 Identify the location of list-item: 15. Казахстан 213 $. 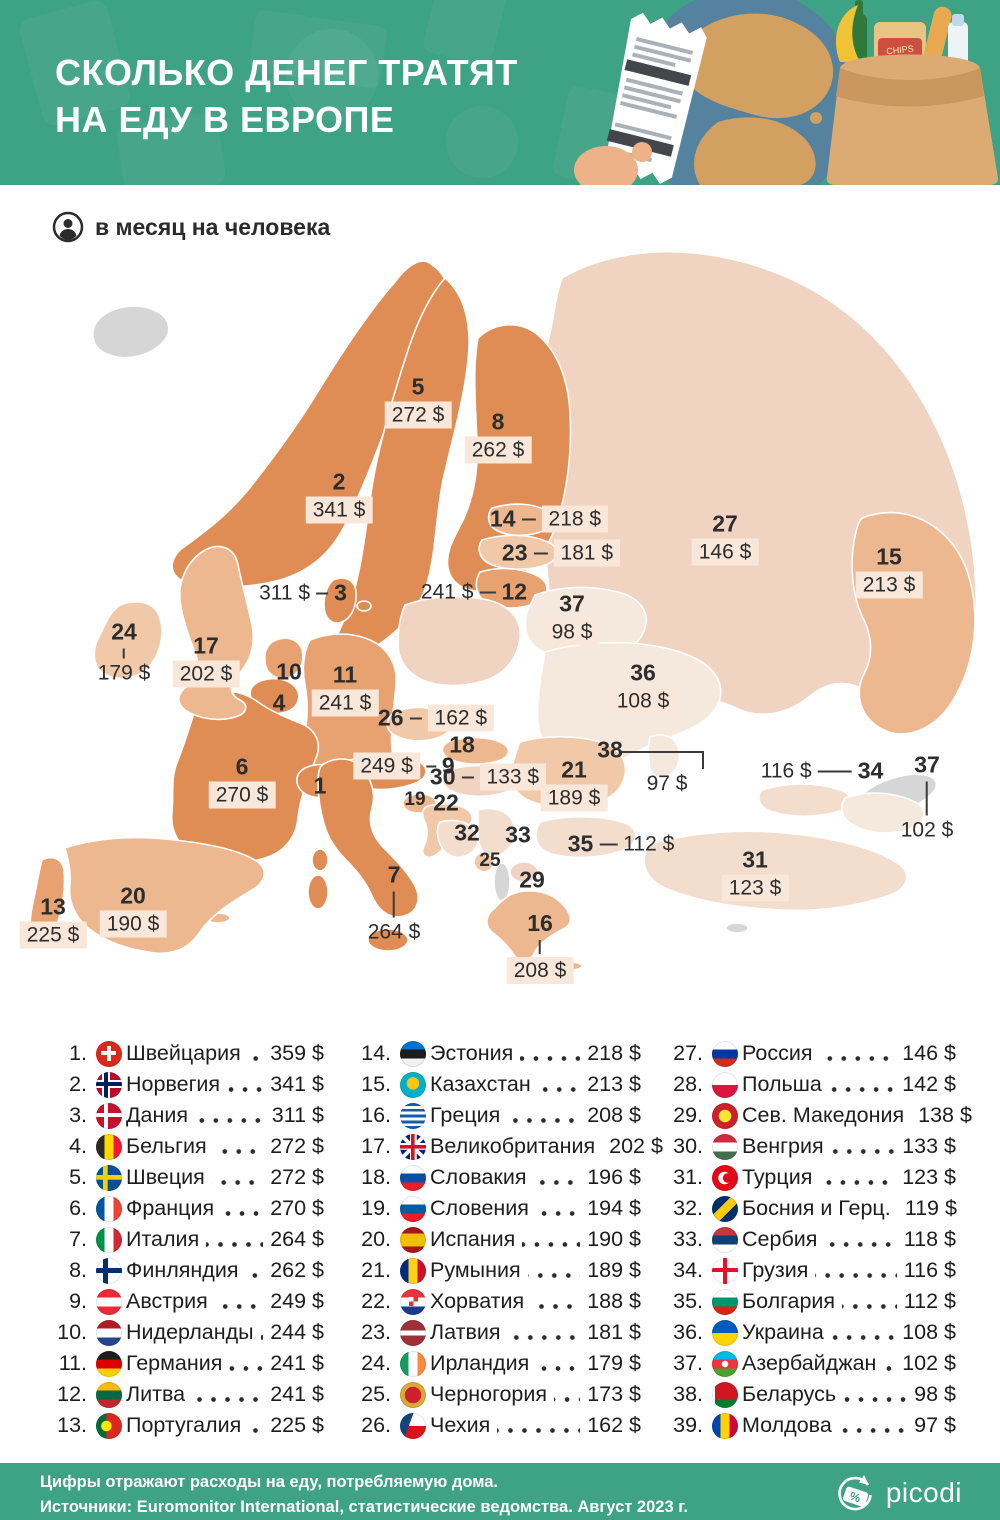
(497, 1084).